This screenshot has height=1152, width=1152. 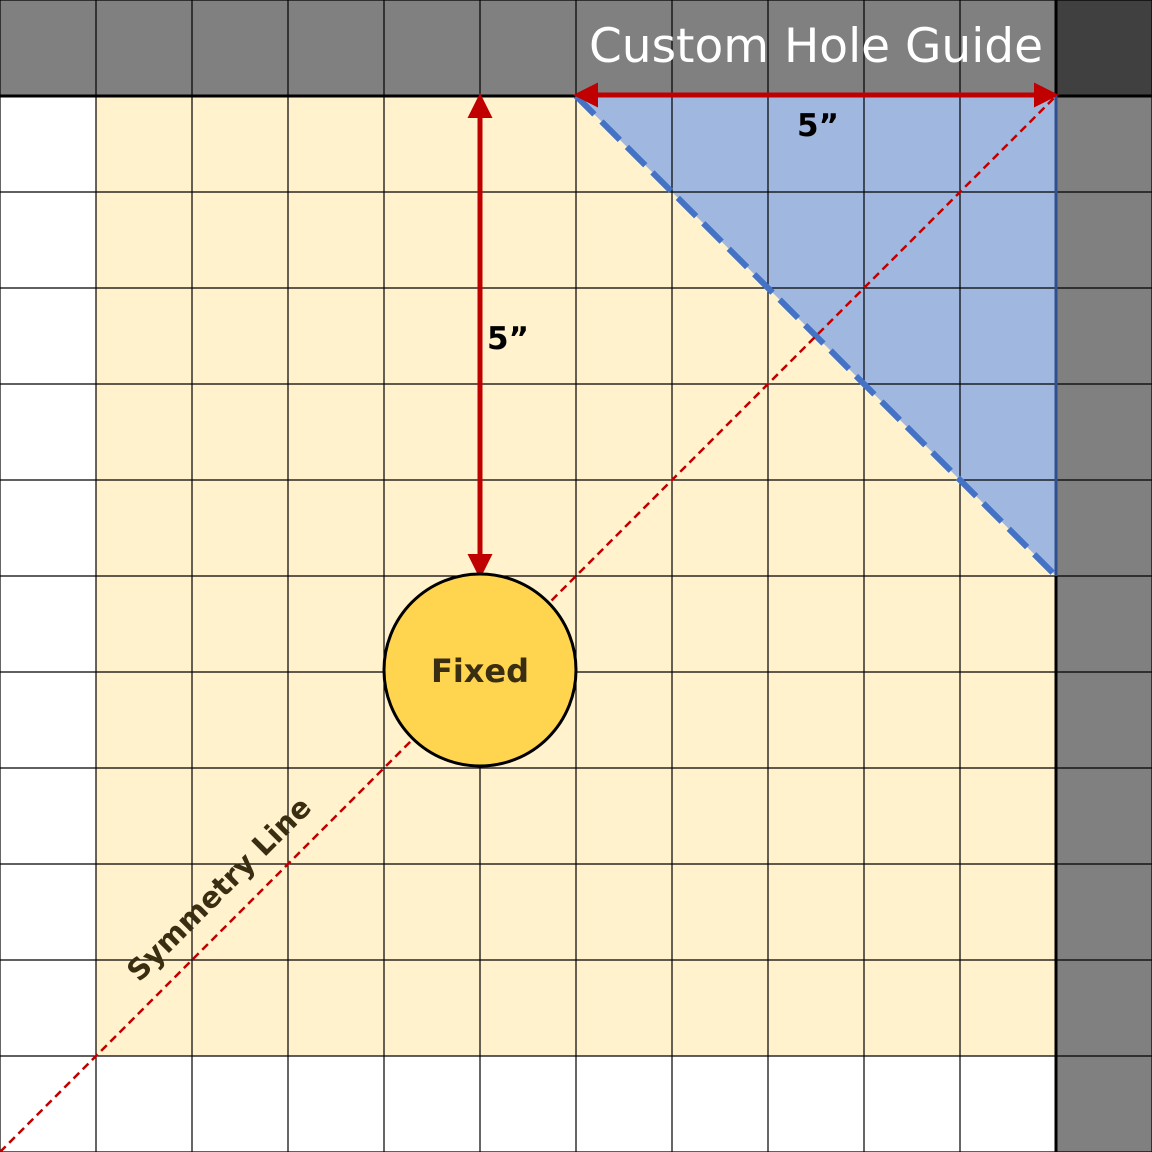 What do you see at coordinates (480, 671) in the screenshot?
I see `fixed-hole-label: Fixed` at bounding box center [480, 671].